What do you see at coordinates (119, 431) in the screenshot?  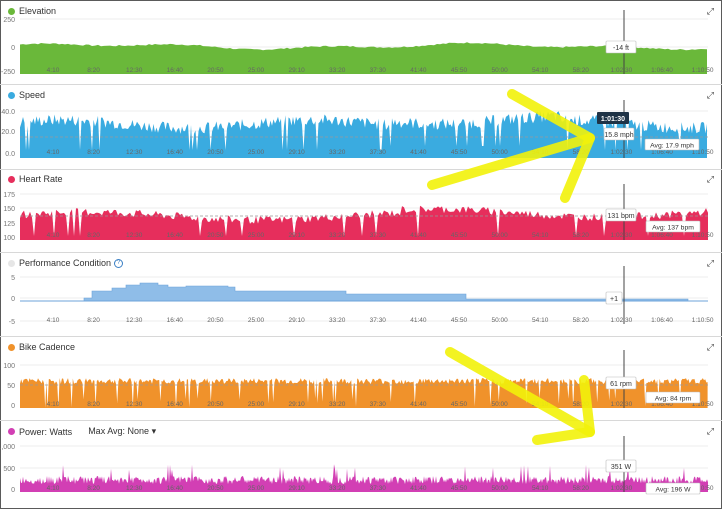 I see `max-avg-label: Max Avg: None` at bounding box center [119, 431].